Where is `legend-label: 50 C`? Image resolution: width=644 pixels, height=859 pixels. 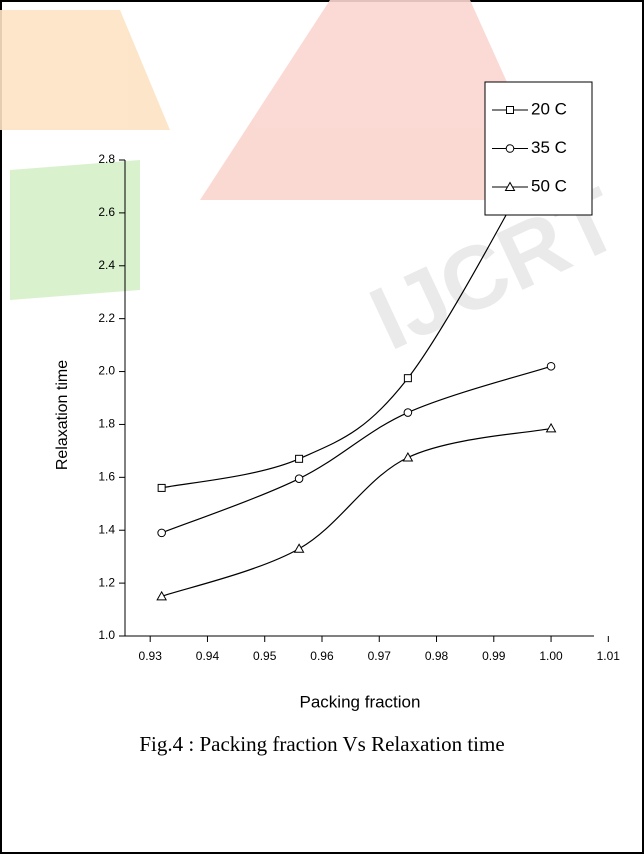 legend-label: 50 C is located at coordinates (549, 185).